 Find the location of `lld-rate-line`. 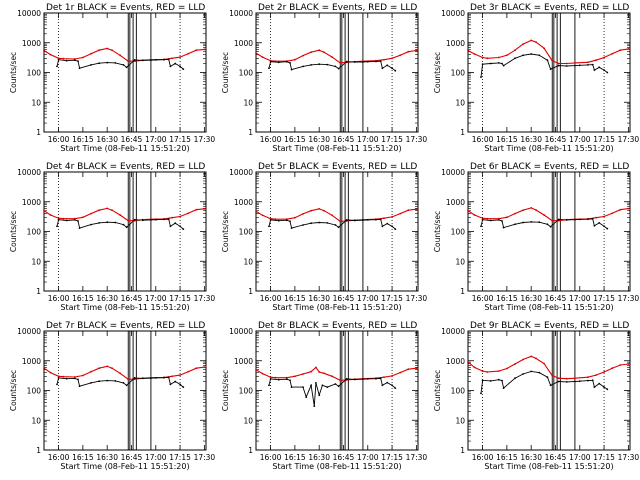

lld-rate-line is located at coordinates (336, 373).